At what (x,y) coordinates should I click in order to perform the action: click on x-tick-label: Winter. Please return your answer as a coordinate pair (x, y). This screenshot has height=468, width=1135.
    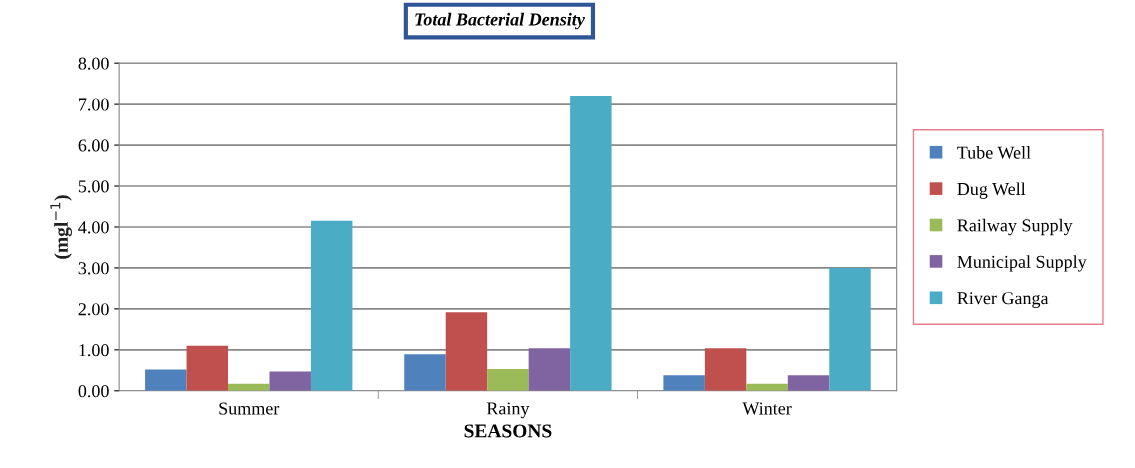
    Looking at the image, I should click on (767, 408).